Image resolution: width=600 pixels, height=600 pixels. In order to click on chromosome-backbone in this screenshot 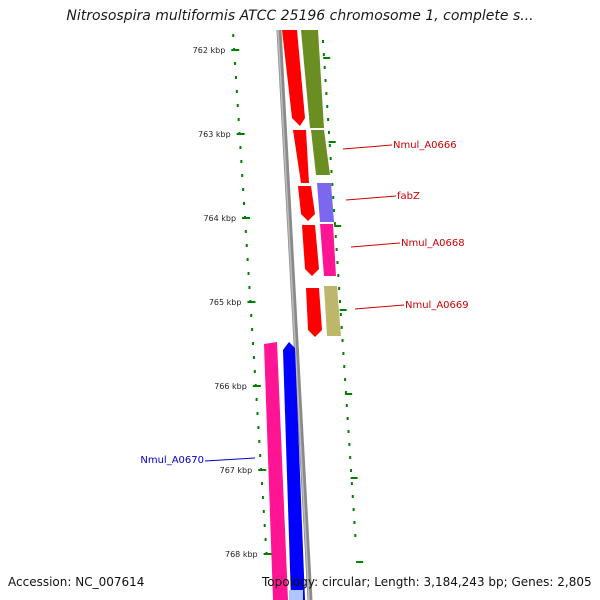, I will do `click(294, 314)`.